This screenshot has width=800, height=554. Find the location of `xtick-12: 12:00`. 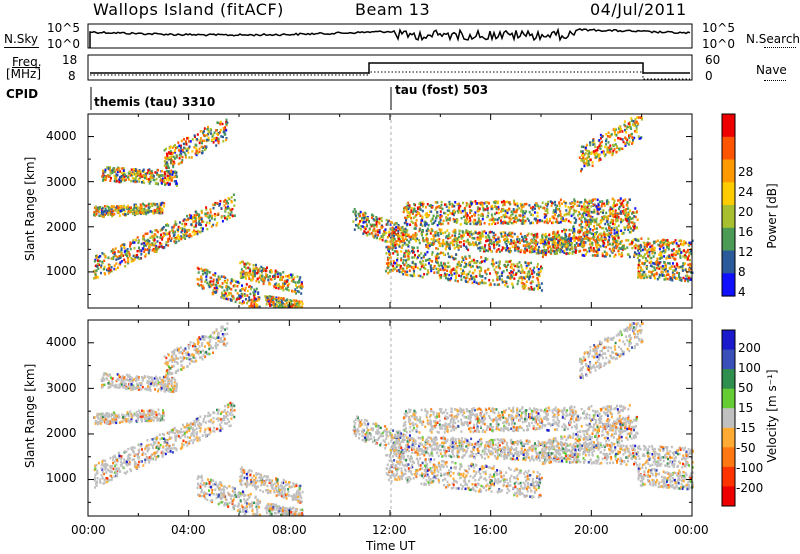

xtick-12: 12:00 is located at coordinates (389, 530).